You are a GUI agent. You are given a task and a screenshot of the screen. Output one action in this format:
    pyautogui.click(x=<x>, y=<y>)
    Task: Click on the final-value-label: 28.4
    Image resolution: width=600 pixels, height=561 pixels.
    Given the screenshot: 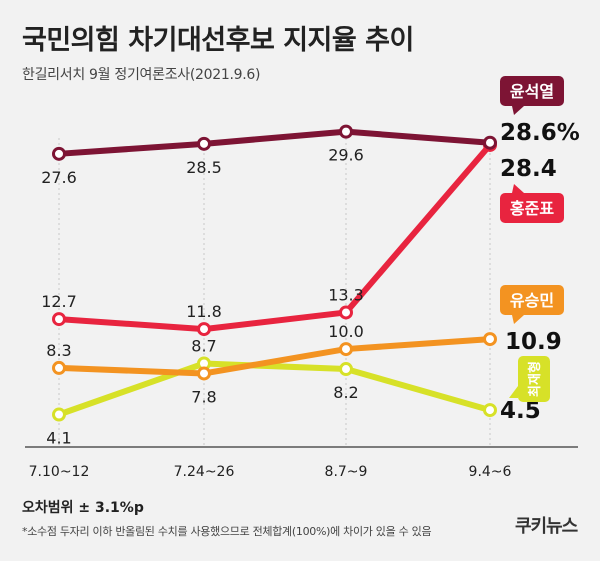 What is the action you would take?
    pyautogui.click(x=528, y=169)
    